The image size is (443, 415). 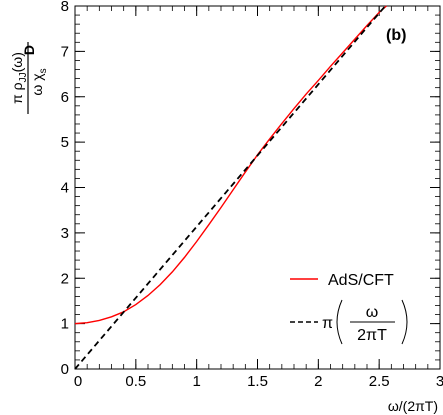 What do you see at coordinates (372, 335) in the screenshot?
I see `legend-label-linear-denominator: 2πT` at bounding box center [372, 335].